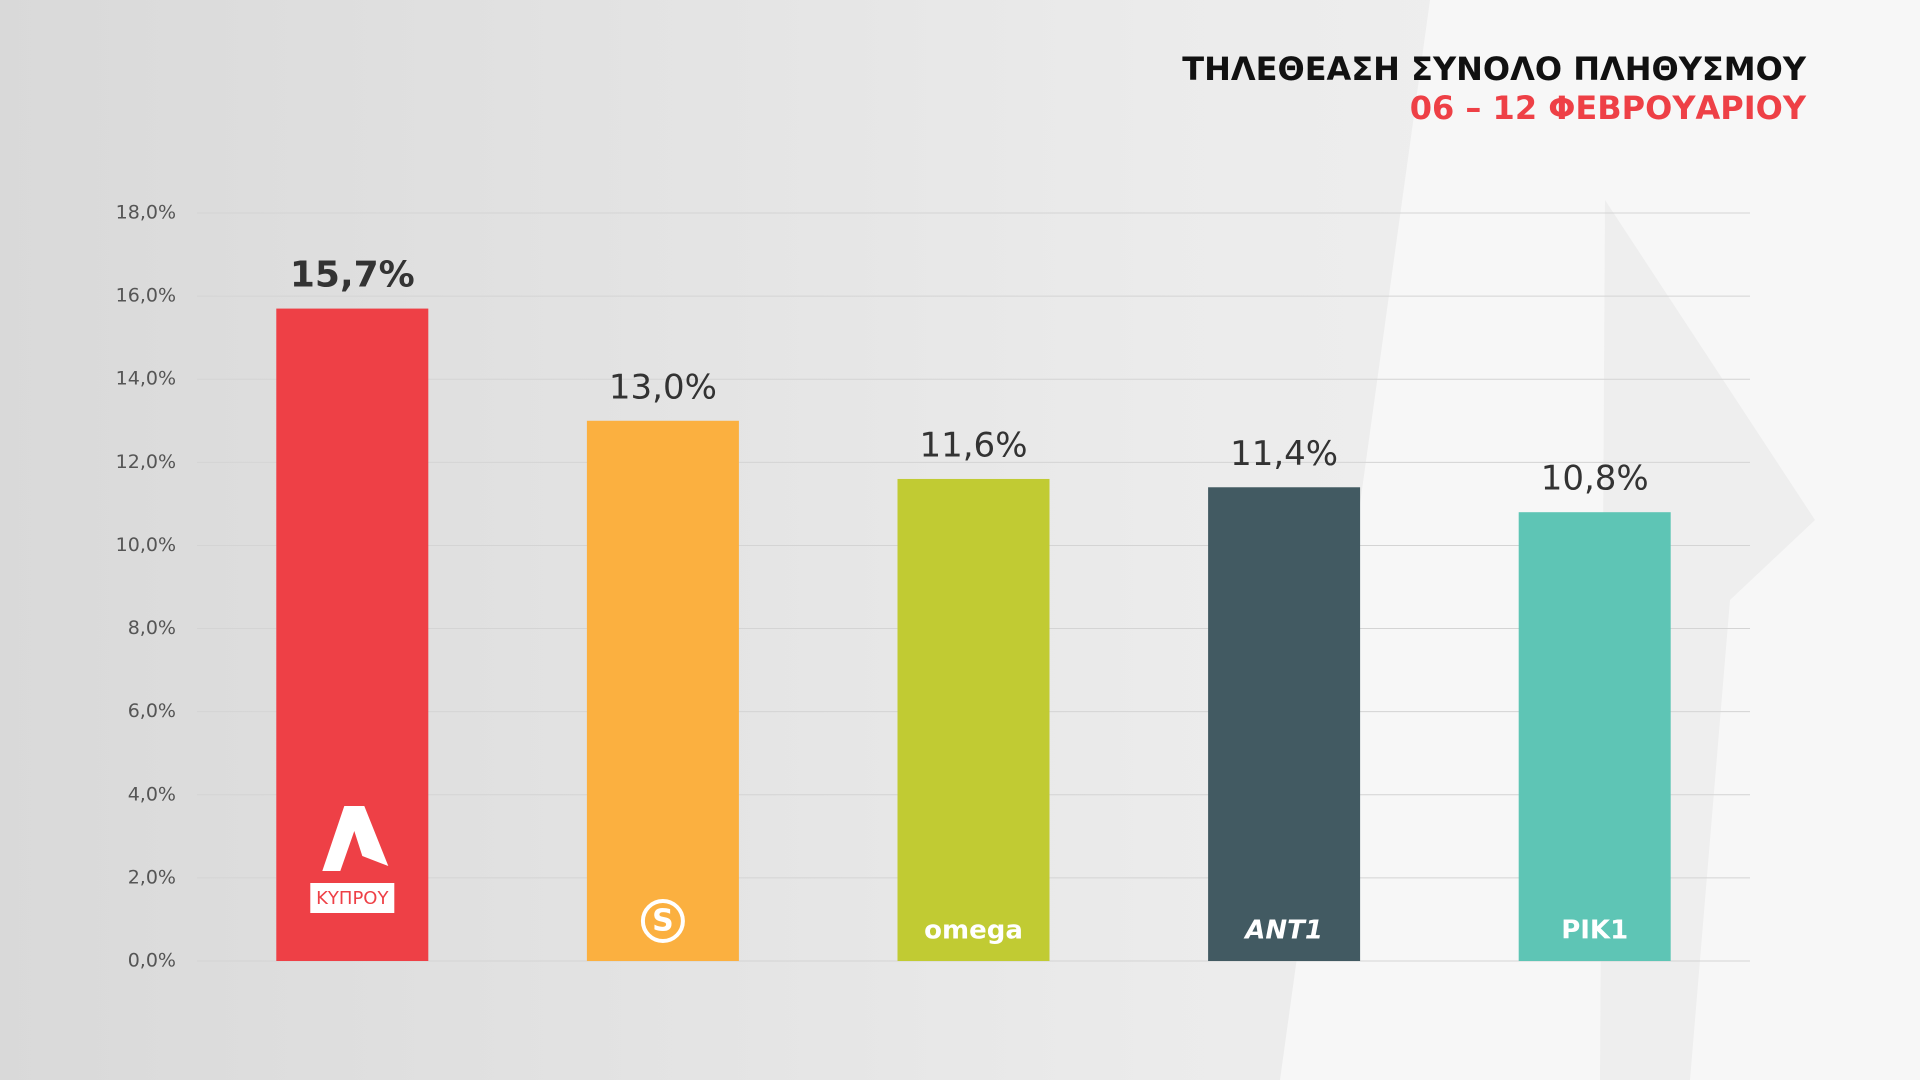 The height and width of the screenshot is (1080, 1920). I want to click on value-label: 10,8%, so click(1595, 479).